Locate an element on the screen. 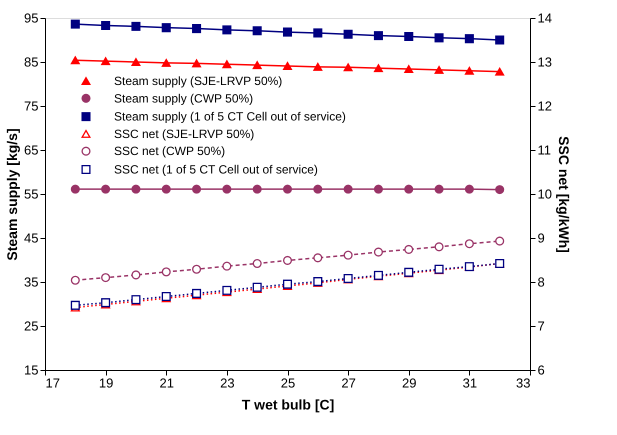 This screenshot has height=435, width=617. y-tick-label: 15 is located at coordinates (31, 370).